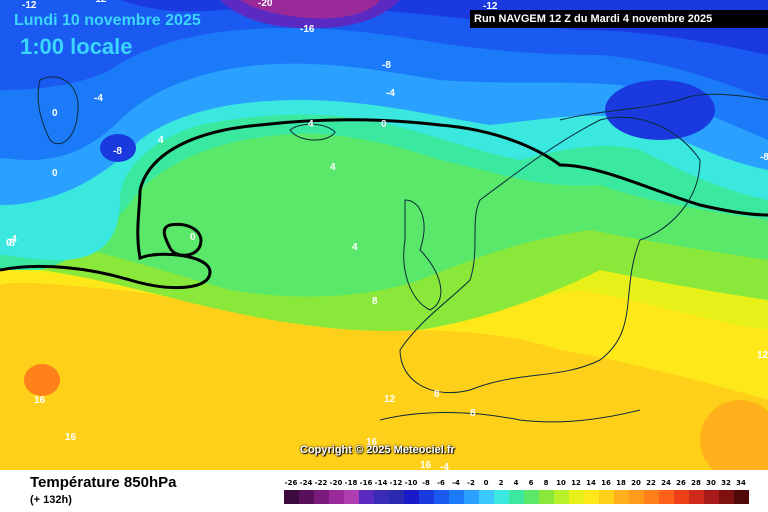 The height and width of the screenshot is (512, 768). I want to click on legend-value: 6, so click(531, 483).